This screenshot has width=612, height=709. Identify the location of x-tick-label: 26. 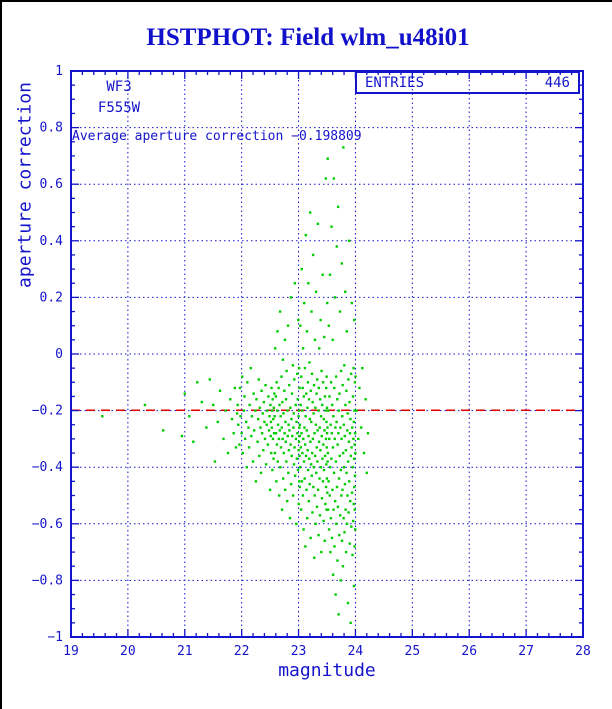
(469, 651).